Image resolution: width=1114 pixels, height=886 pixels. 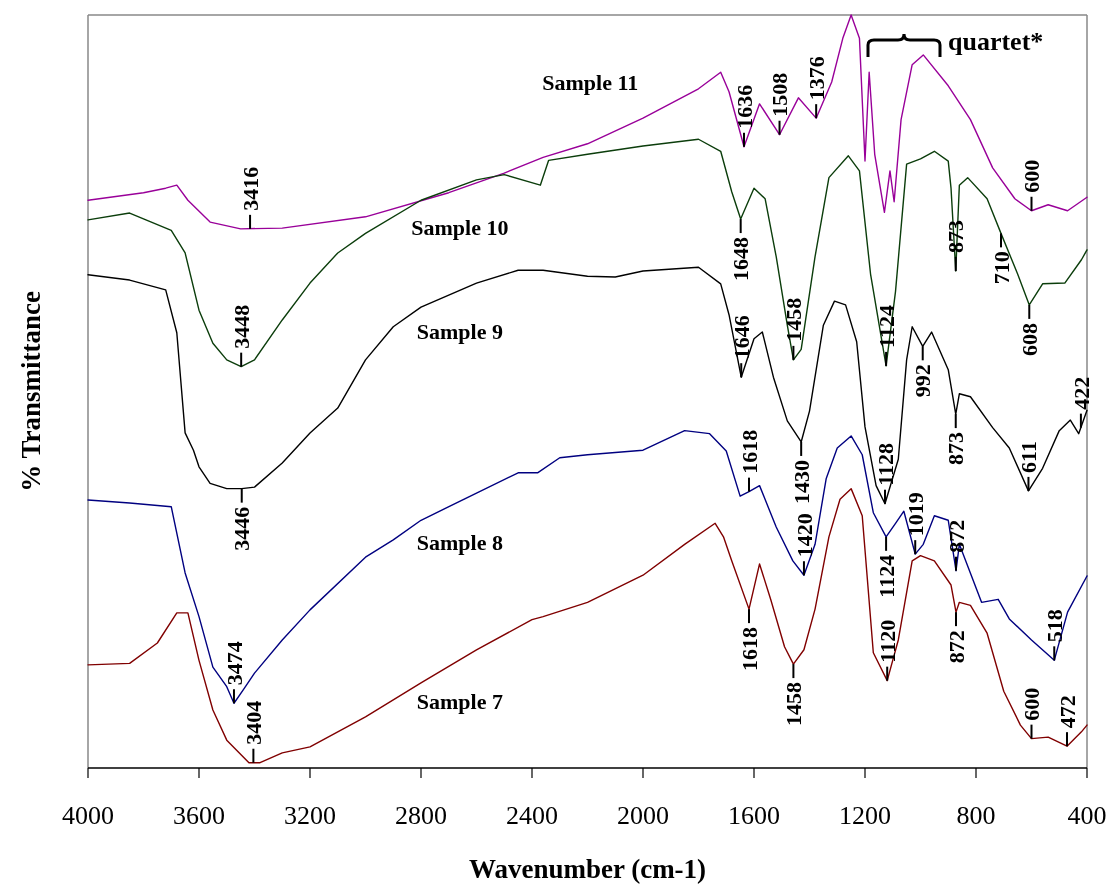 I want to click on annotation: 611, so click(x=1029, y=457).